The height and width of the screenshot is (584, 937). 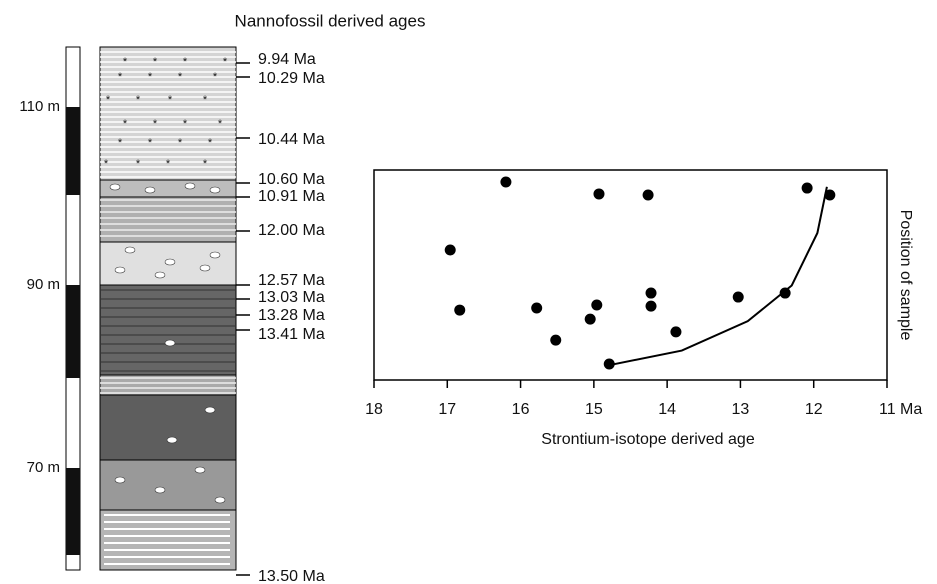 What do you see at coordinates (291, 315) in the screenshot?
I see `age-label: 13.28 Ma` at bounding box center [291, 315].